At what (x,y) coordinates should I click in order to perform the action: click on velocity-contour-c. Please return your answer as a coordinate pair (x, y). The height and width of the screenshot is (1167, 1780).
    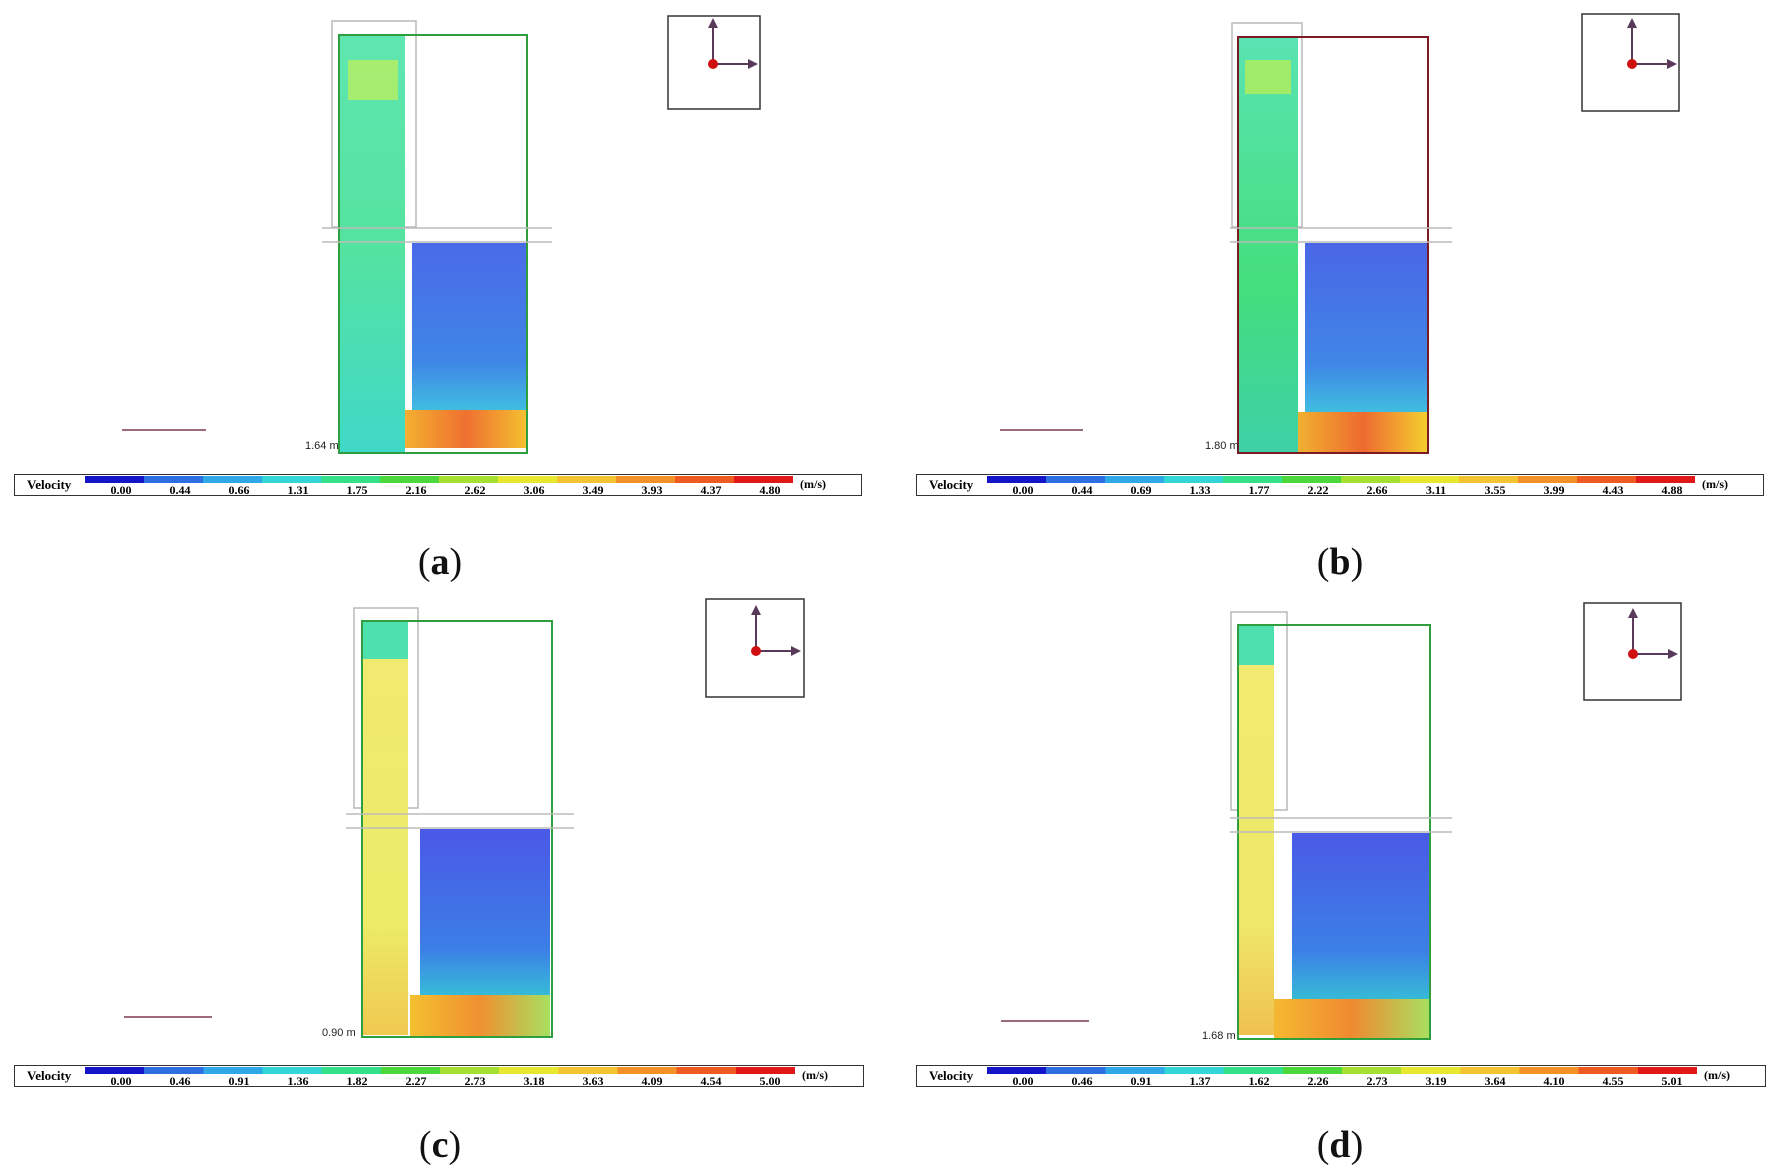
    Looking at the image, I should click on (464, 818).